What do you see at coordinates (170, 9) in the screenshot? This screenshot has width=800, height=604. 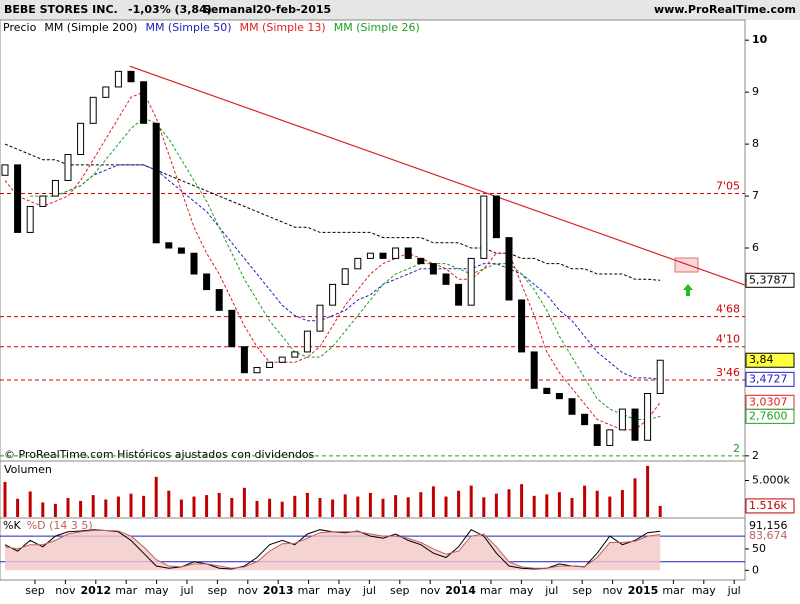 I see `change: -1,03% (3,84)` at bounding box center [170, 9].